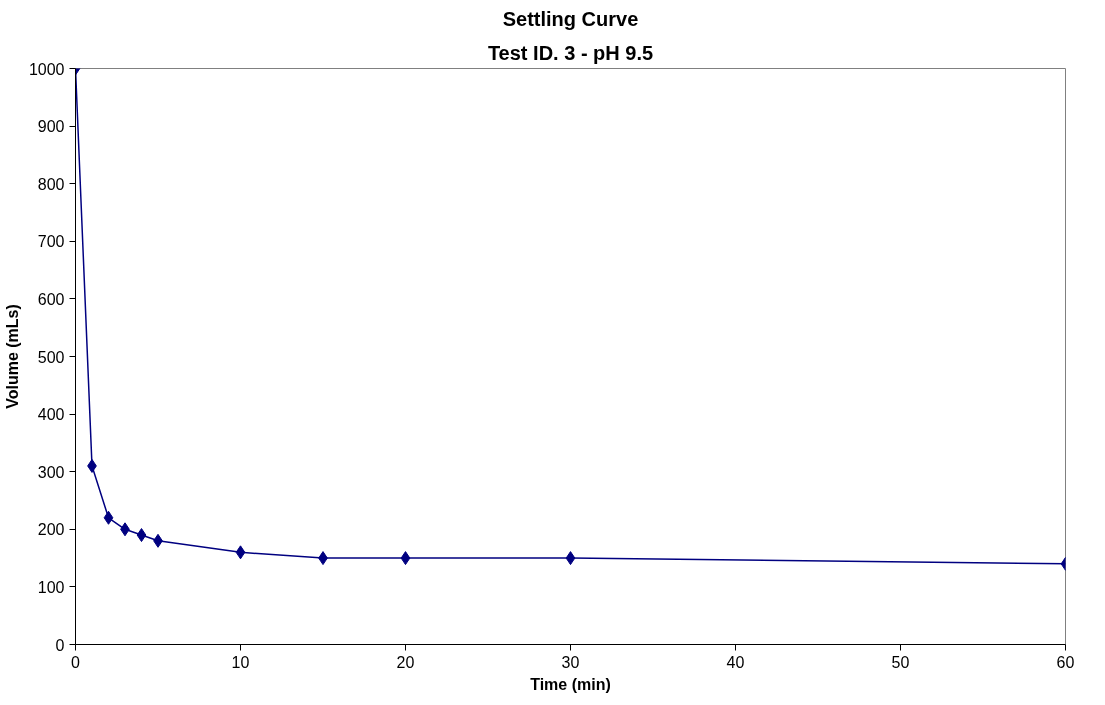 This screenshot has height=705, width=1105. Describe the element at coordinates (405, 662) in the screenshot. I see `x-tick-label: 20` at that location.